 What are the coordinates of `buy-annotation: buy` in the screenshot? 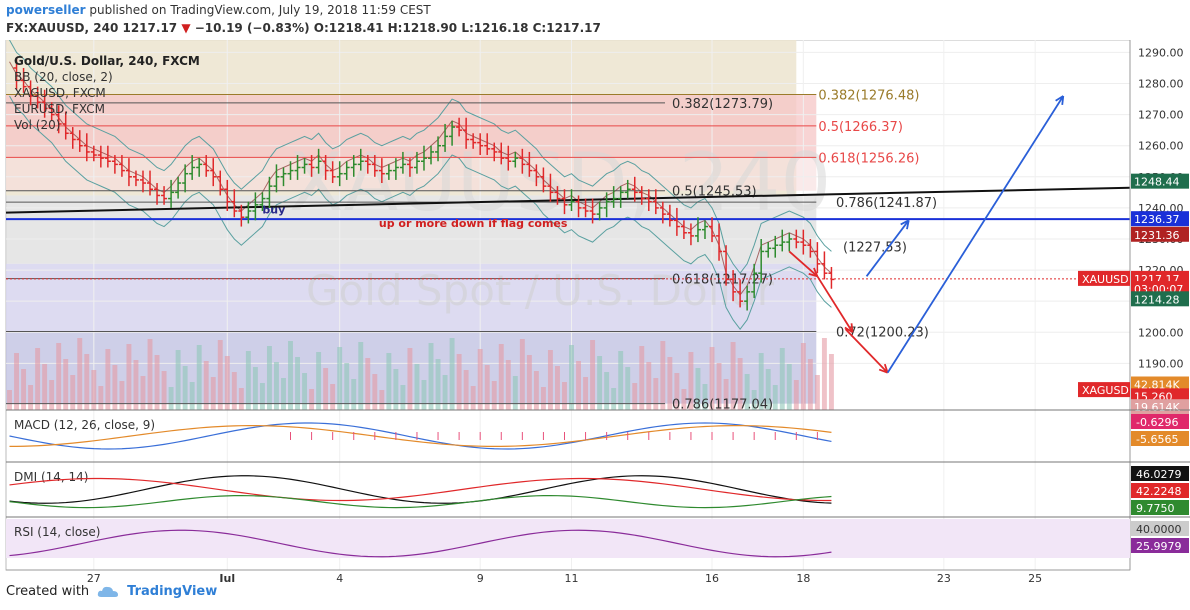 It's located at (273, 209).